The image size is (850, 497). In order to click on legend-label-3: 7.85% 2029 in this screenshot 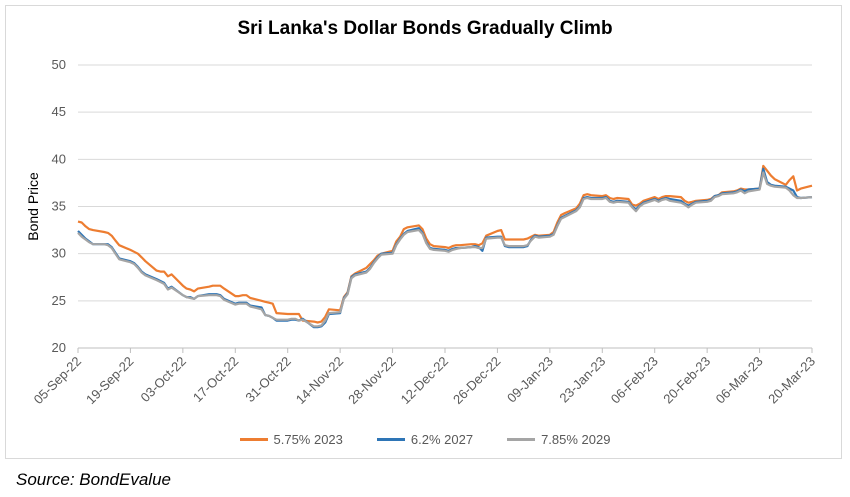, I will do `click(576, 439)`.